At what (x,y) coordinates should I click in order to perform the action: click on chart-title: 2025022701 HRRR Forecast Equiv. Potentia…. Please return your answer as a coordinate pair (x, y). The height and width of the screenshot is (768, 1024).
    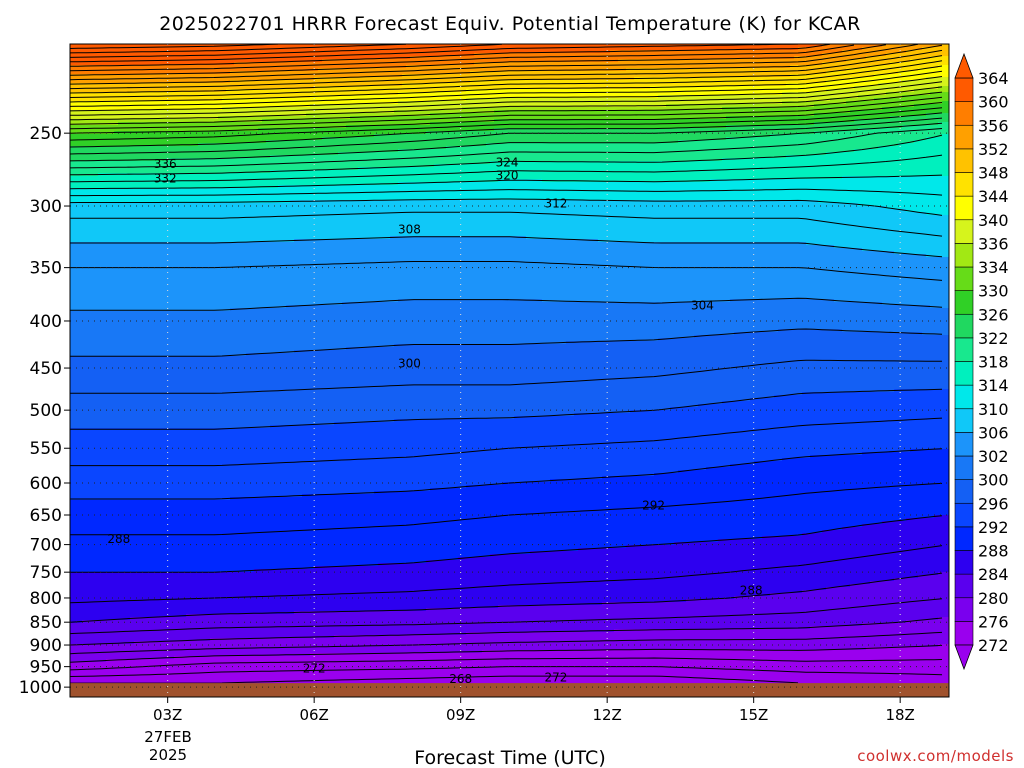
    Looking at the image, I should click on (510, 24).